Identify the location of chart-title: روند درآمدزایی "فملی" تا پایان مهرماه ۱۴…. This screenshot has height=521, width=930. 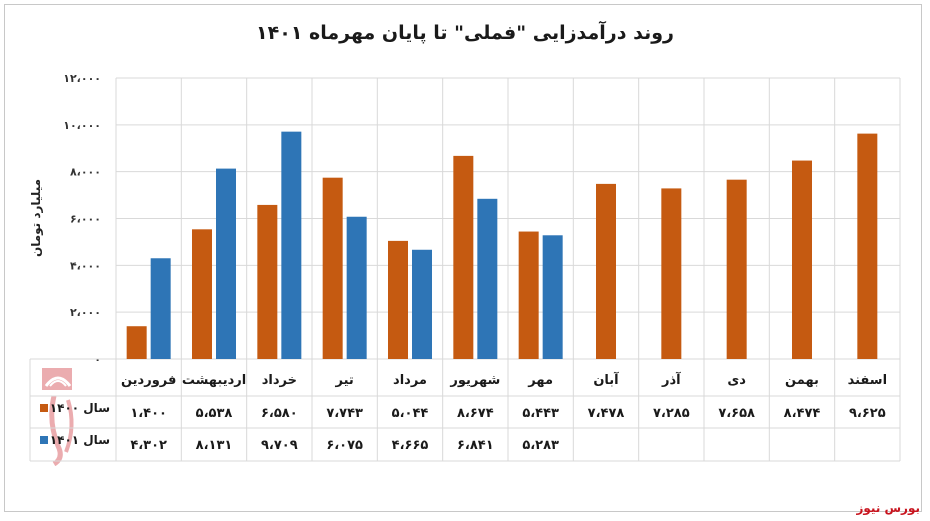
(465, 33).